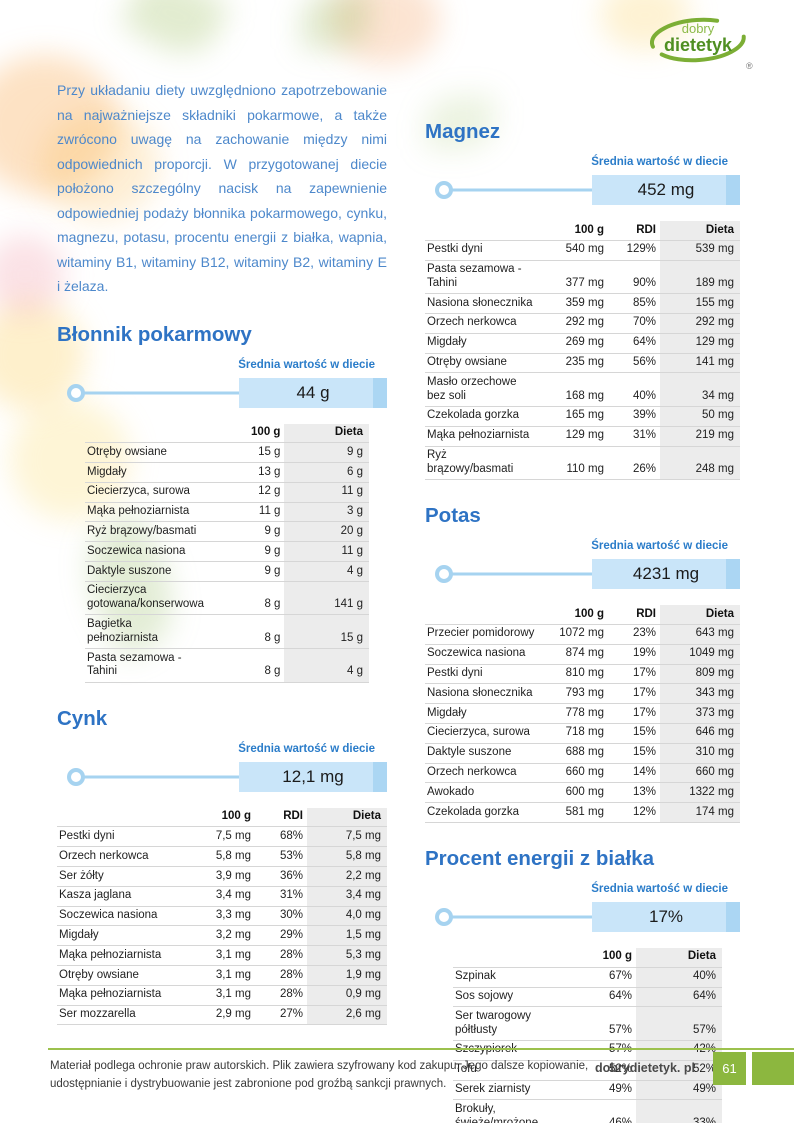 This screenshot has height=1123, width=794. I want to click on table-row: Ryż brązowy/basmati 9 g 20 g, so click(227, 531).